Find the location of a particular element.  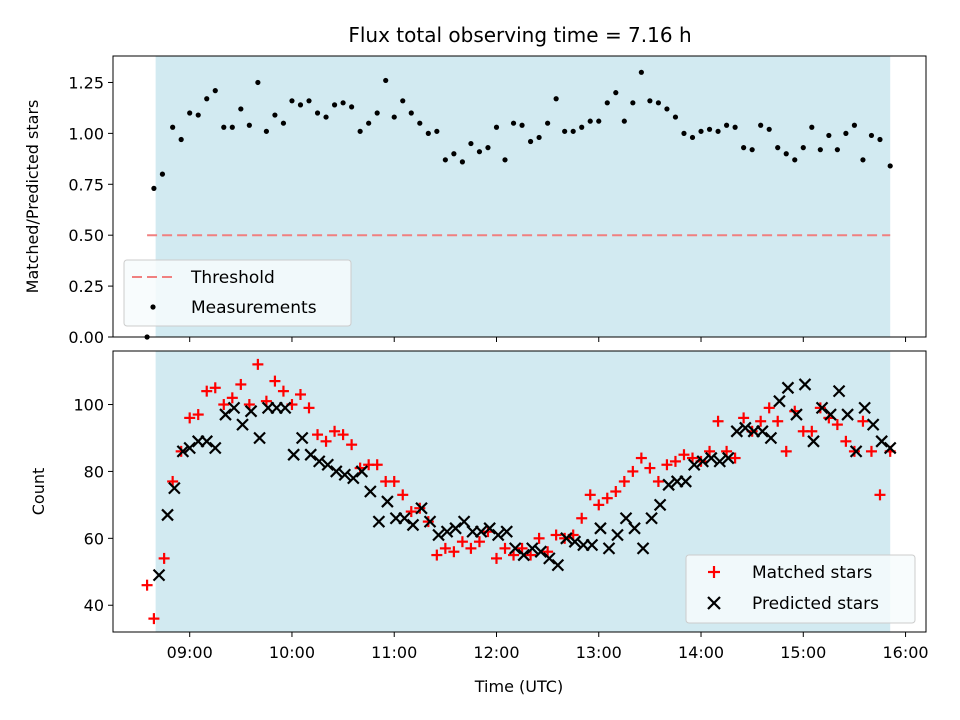

count-y-axis-label: Count is located at coordinates (38, 492).